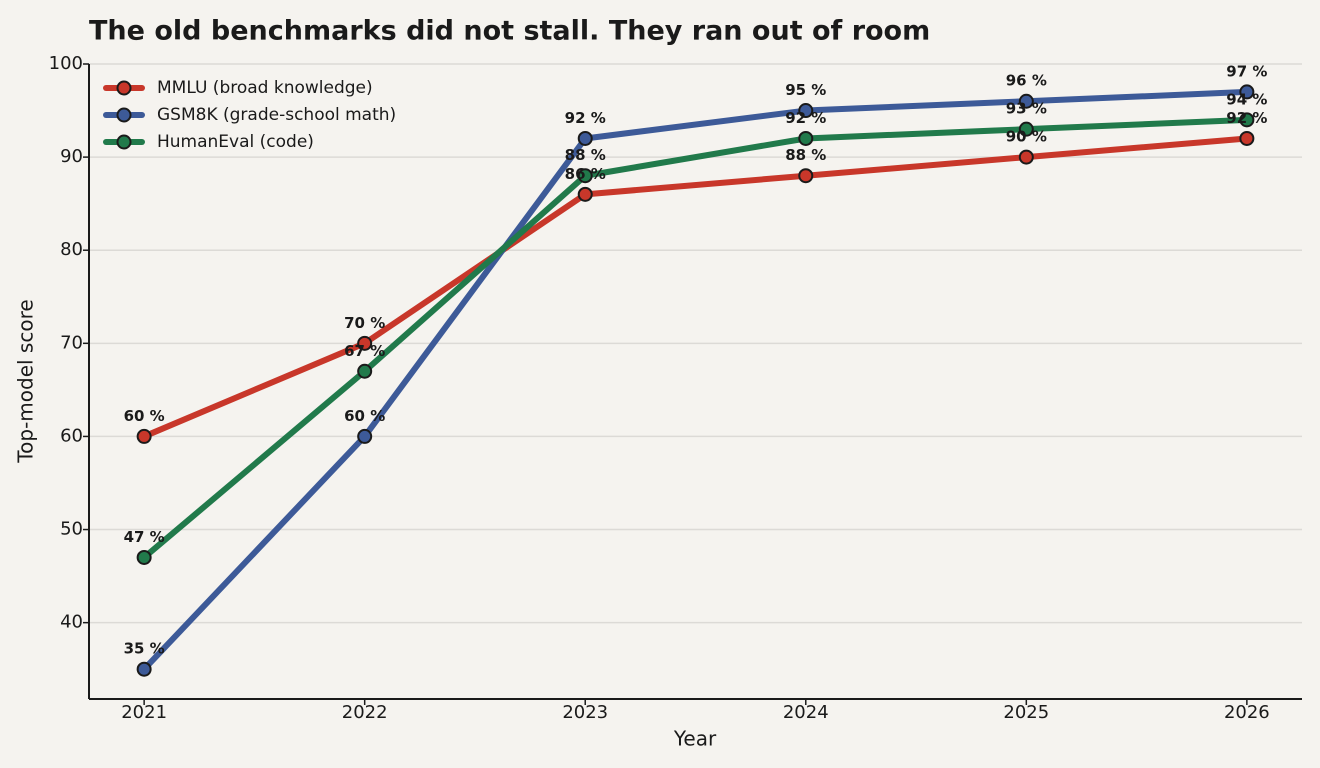 The image size is (1320, 768). What do you see at coordinates (695, 739) in the screenshot?
I see `x-axis-label: Year` at bounding box center [695, 739].